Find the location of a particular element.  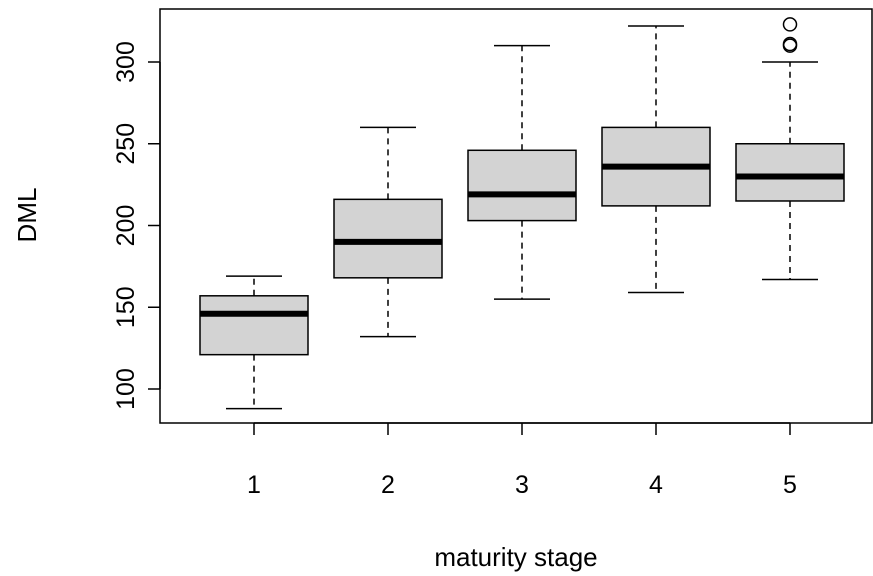

x-tick-label: 5 is located at coordinates (790, 485).